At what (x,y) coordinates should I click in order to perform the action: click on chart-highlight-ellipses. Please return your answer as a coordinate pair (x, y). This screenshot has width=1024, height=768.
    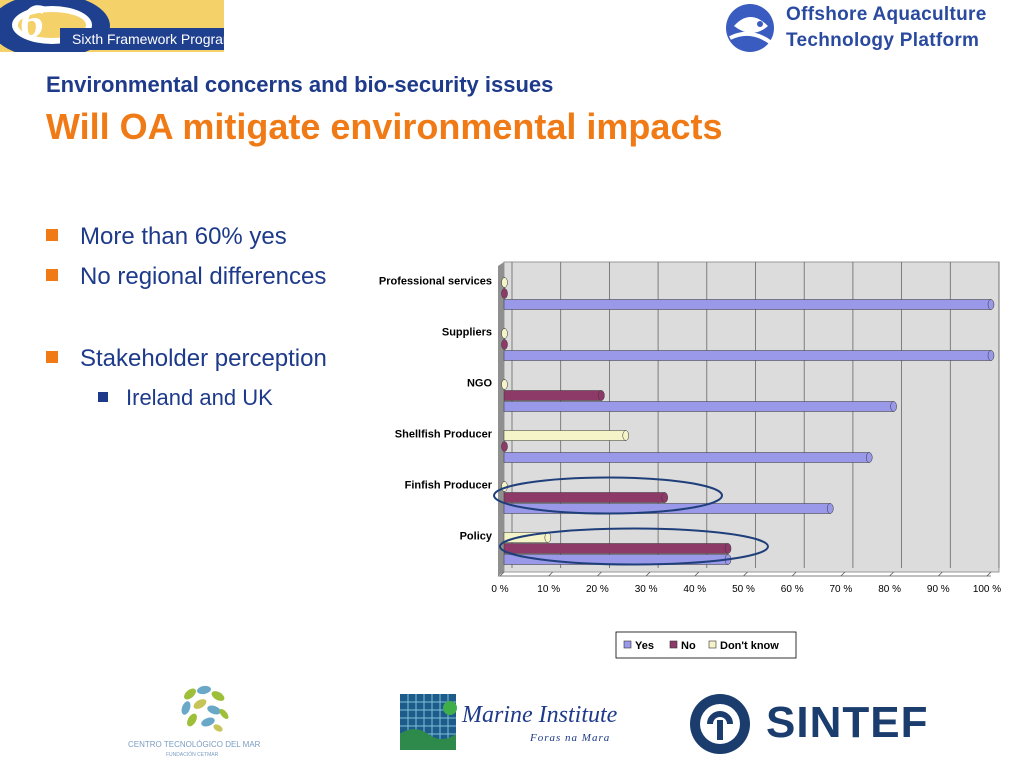
    Looking at the image, I should click on (631, 521).